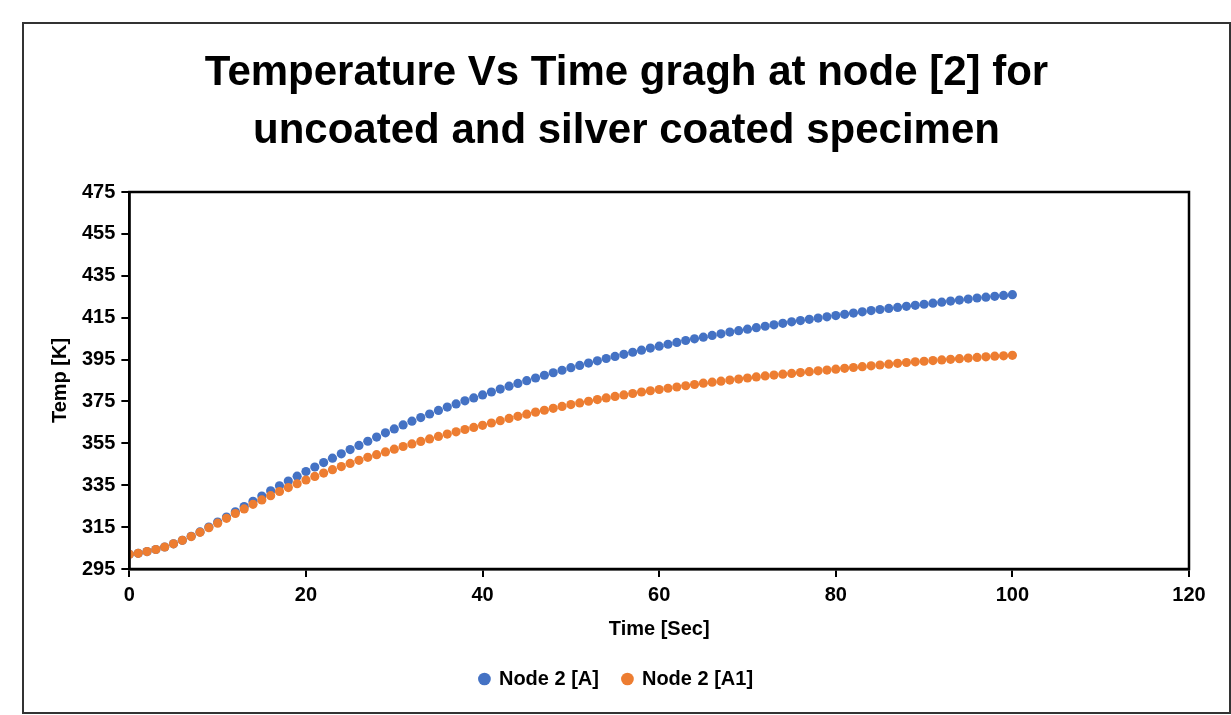 The height and width of the screenshot is (715, 1231). Describe the element at coordinates (482, 593) in the screenshot. I see `x-tick-label: 40` at that location.